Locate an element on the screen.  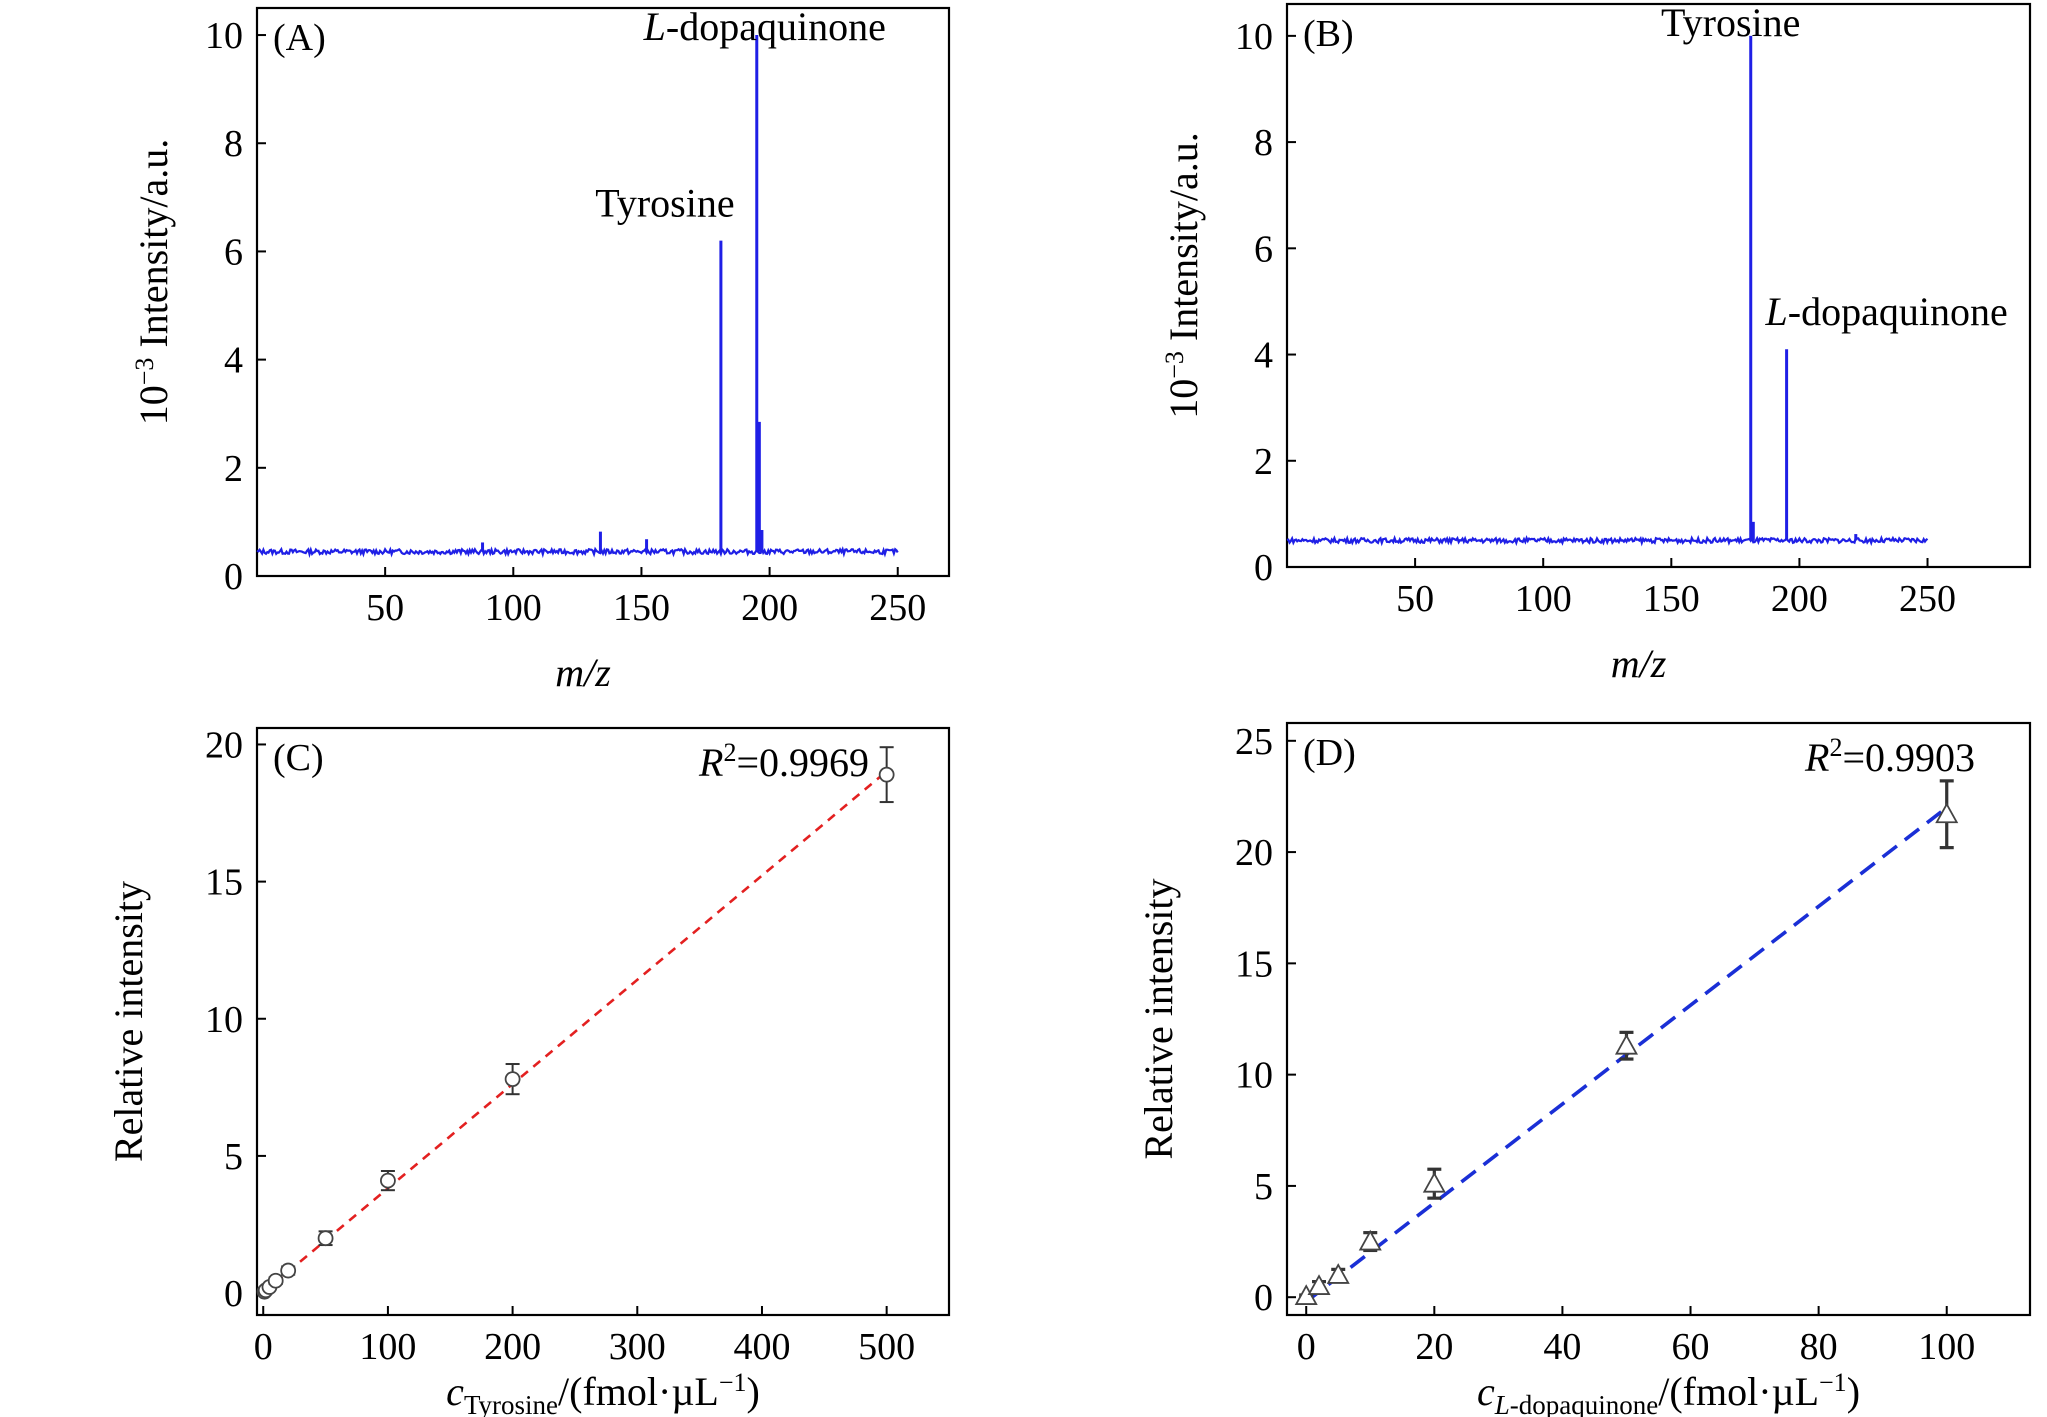
x-axis-label: m/z is located at coordinates (583, 672).